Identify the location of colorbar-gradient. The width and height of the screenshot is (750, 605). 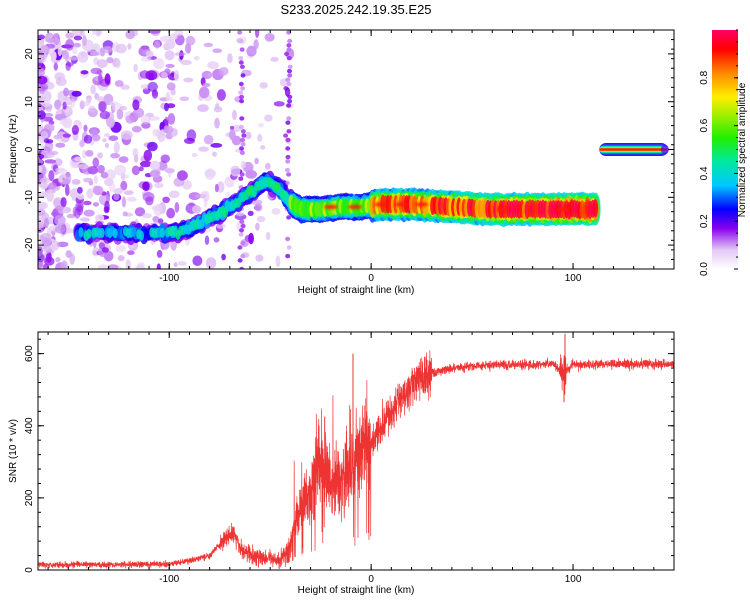
(725, 149).